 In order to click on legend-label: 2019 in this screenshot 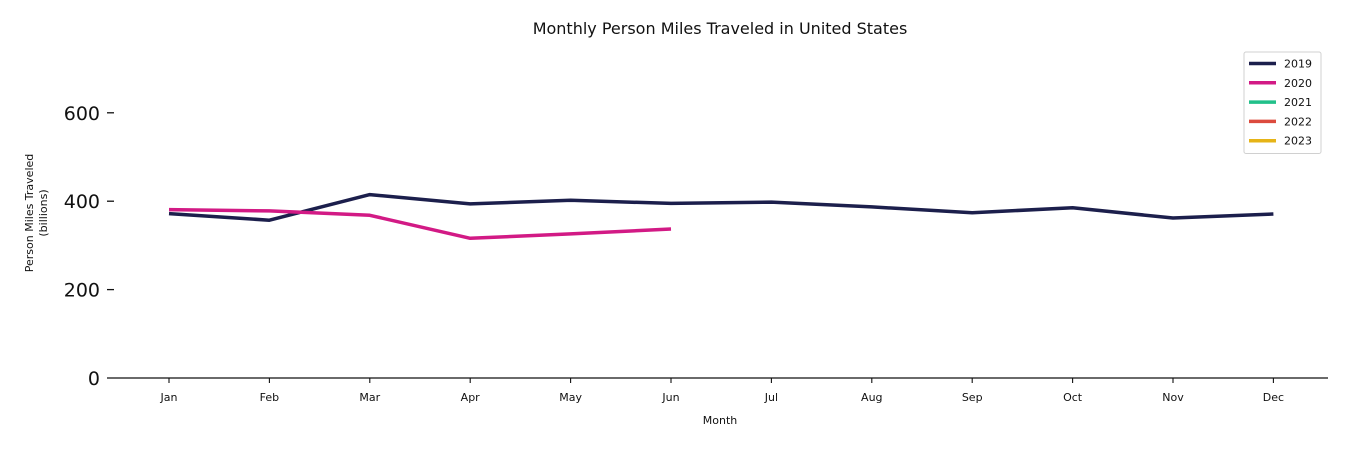, I will do `click(1298, 64)`.